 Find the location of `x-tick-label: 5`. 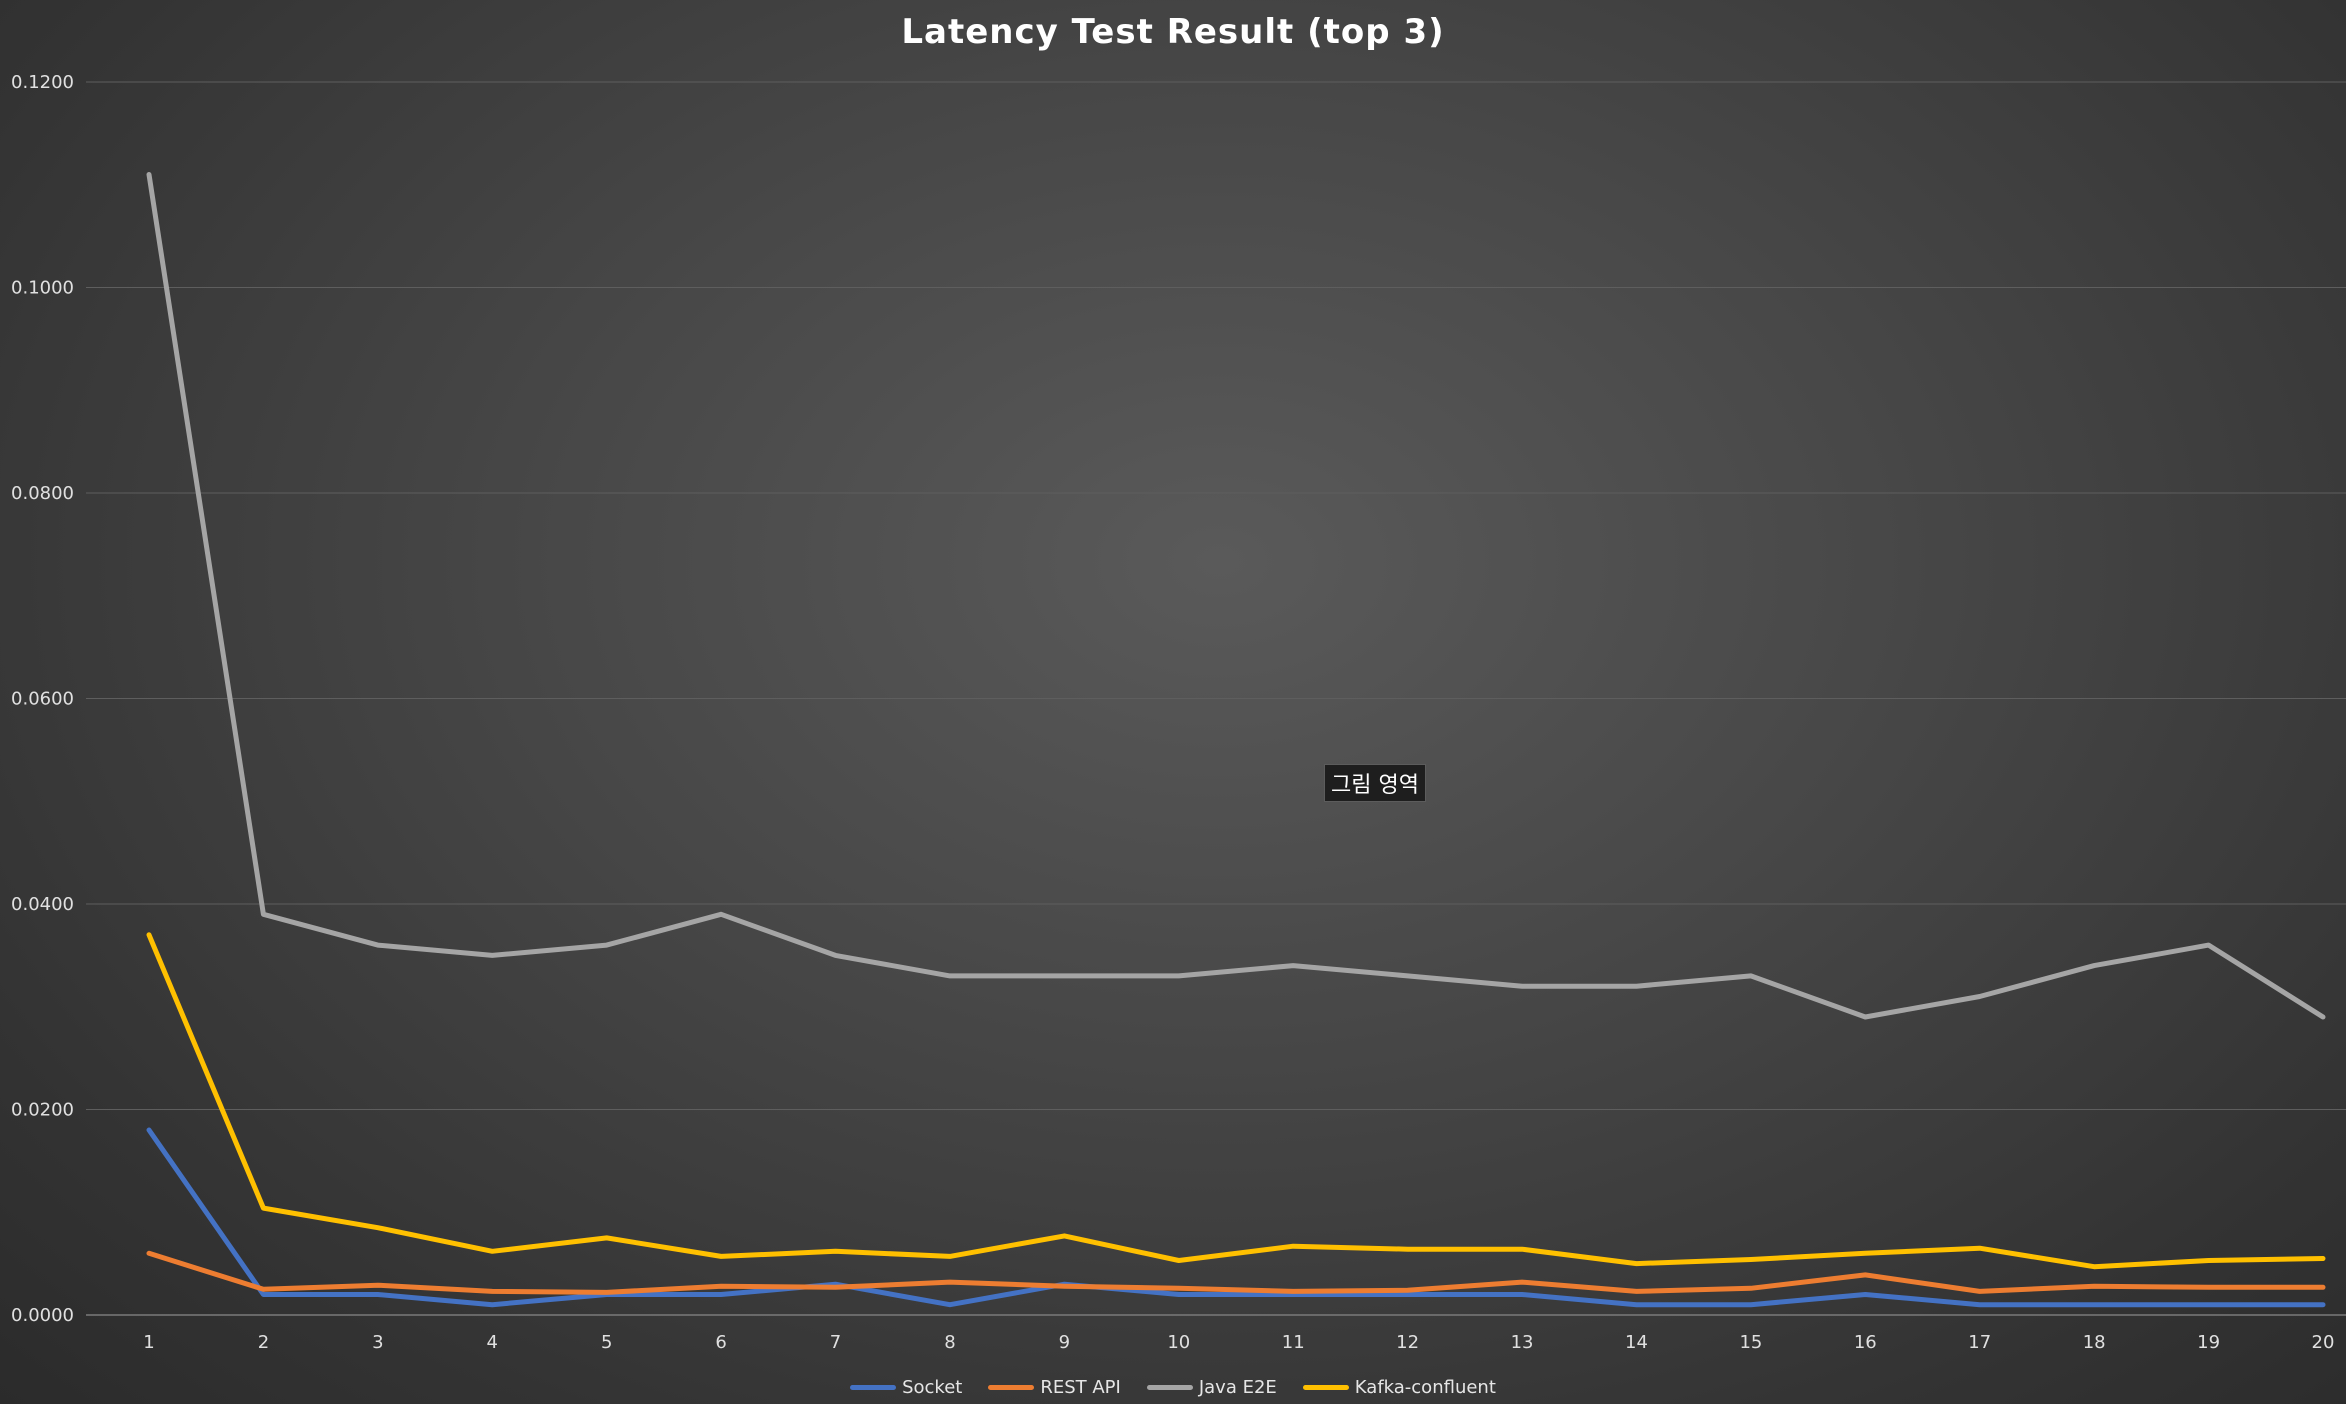

x-tick-label: 5 is located at coordinates (606, 1342).